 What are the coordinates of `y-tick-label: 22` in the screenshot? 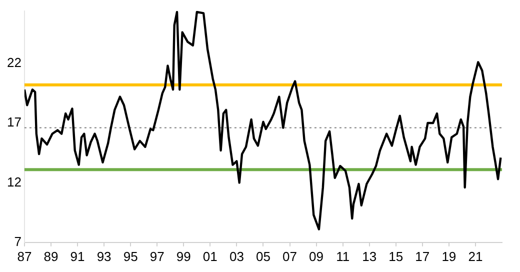 It's located at (14, 62).